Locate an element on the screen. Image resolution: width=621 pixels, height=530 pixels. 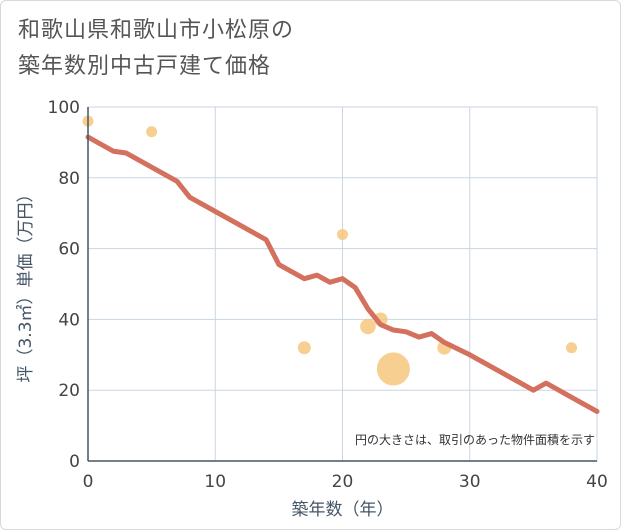
y-axis-label: 坪（3.3㎡）単価（万円） is located at coordinates (26, 283).